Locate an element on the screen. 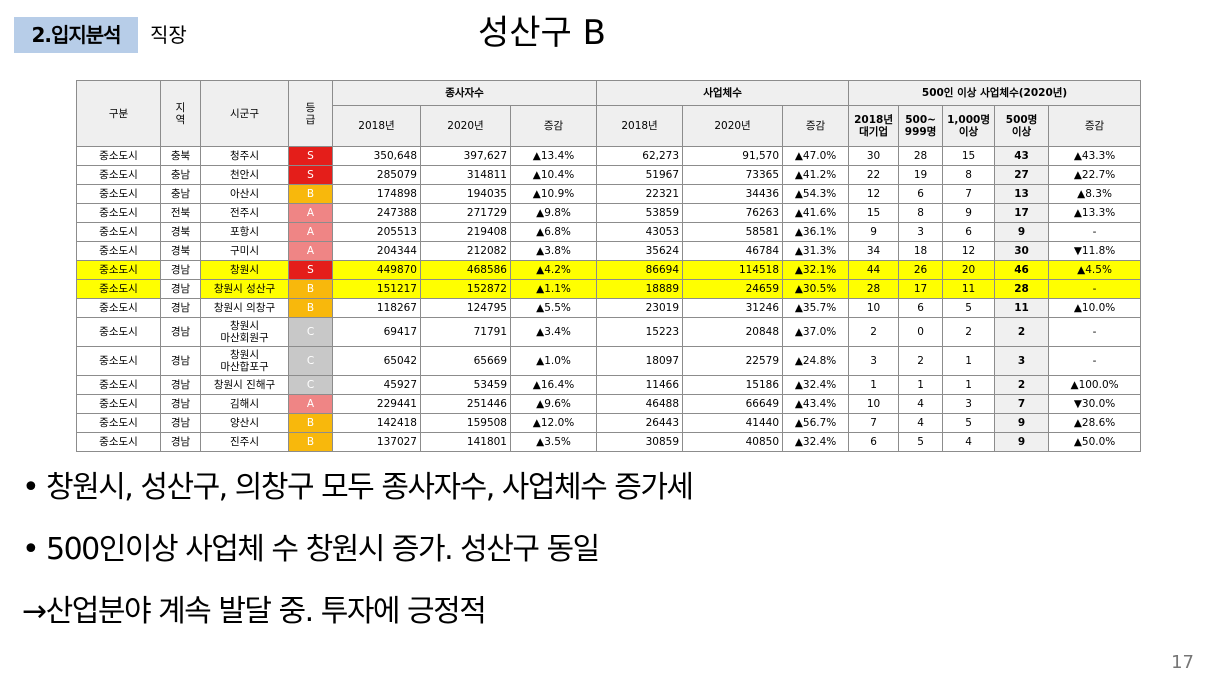 Image resolution: width=1216 pixels, height=684 pixels. cell-businesses-2018: 53859 is located at coordinates (640, 213).